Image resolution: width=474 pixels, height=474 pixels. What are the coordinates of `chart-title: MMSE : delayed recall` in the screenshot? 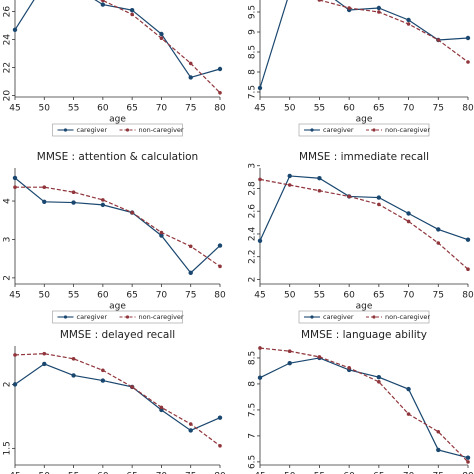 It's located at (117, 335).